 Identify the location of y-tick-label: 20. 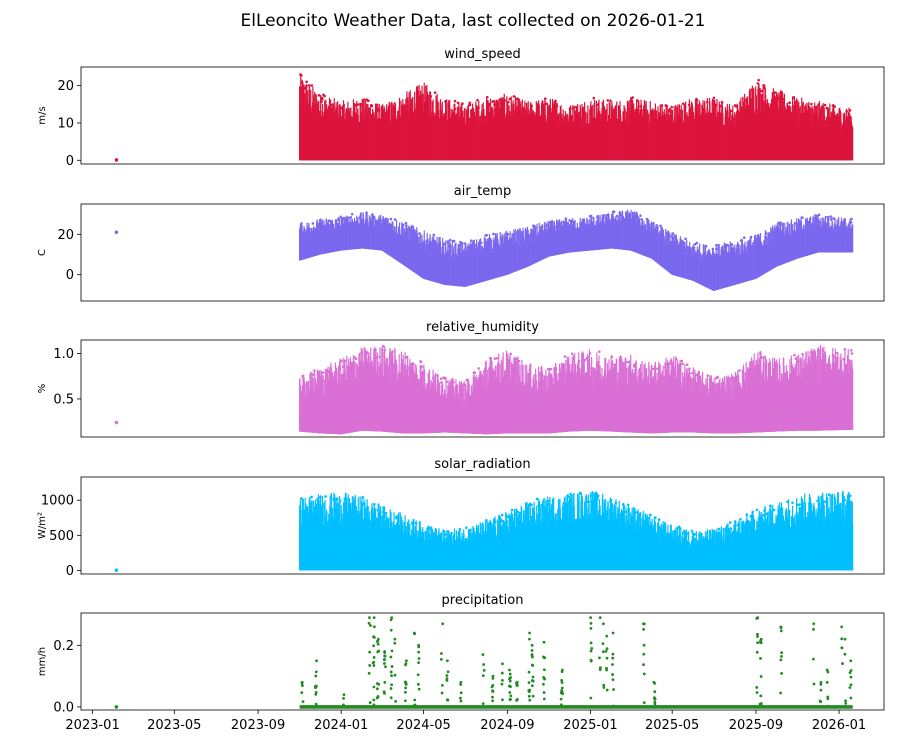
(65, 235).